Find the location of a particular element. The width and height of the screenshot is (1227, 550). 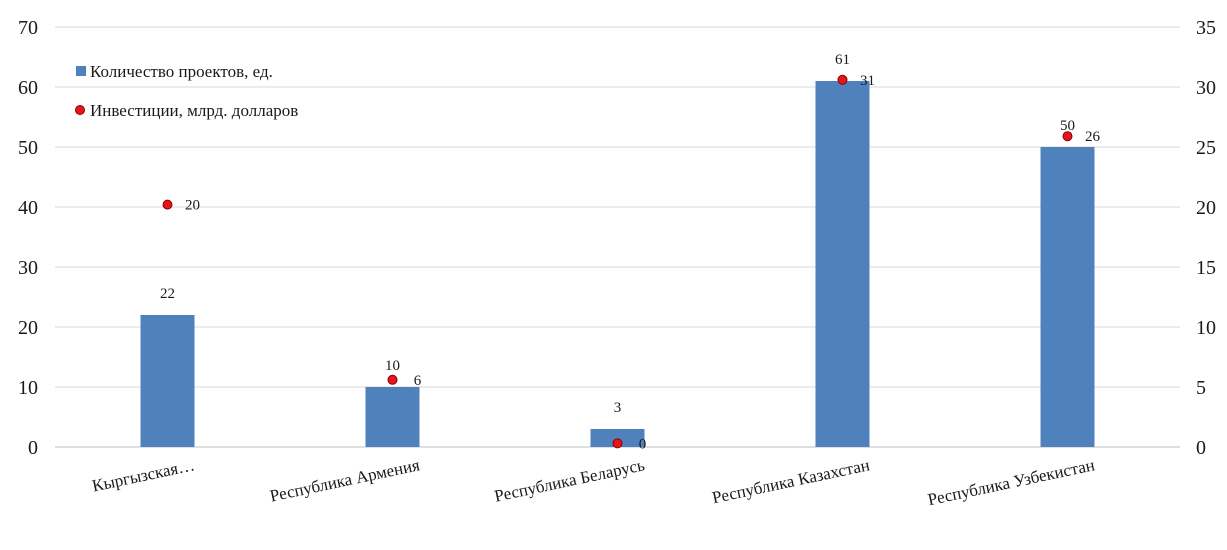

legend-bar-swatch is located at coordinates (81, 71).